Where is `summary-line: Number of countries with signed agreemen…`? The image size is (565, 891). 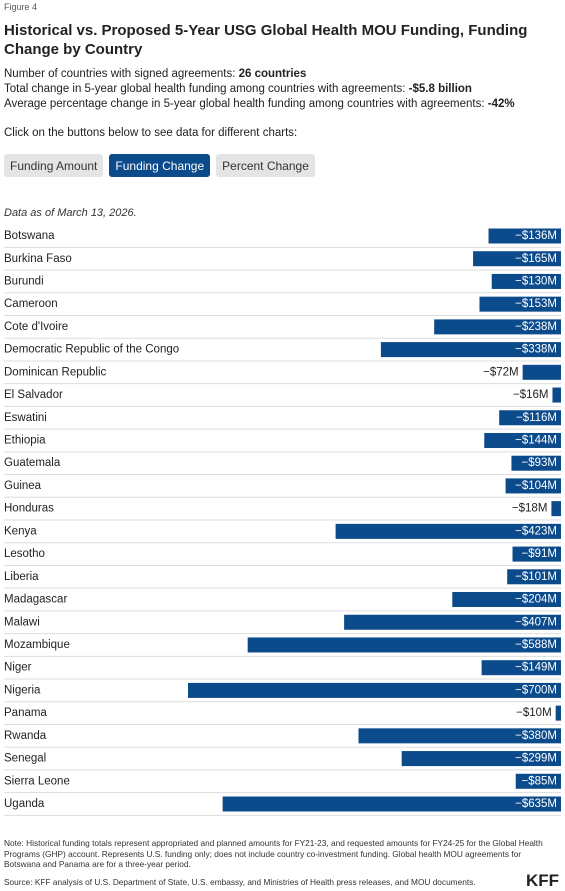 summary-line: Number of countries with signed agreemen… is located at coordinates (259, 74).